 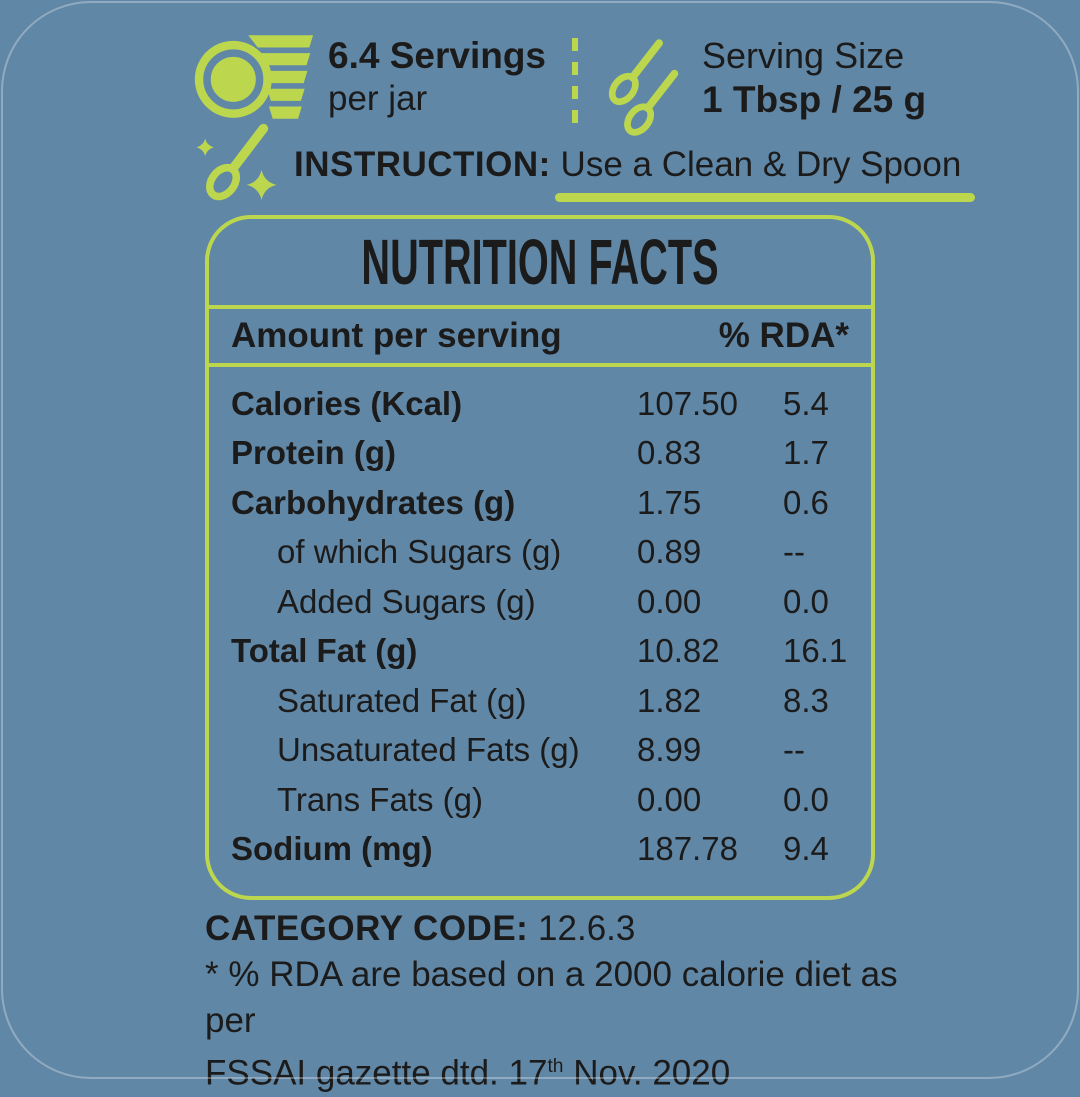 I want to click on row-value: 1.82, so click(x=669, y=700).